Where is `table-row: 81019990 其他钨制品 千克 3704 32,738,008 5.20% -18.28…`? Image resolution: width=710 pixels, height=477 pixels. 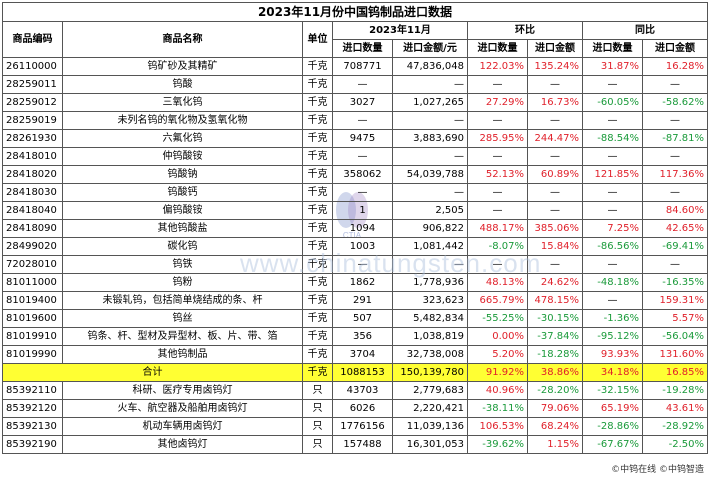
table-row: 81019990 其他钨制品 千克 3704 32,738,008 5.20% -18.28… is located at coordinates (355, 354).